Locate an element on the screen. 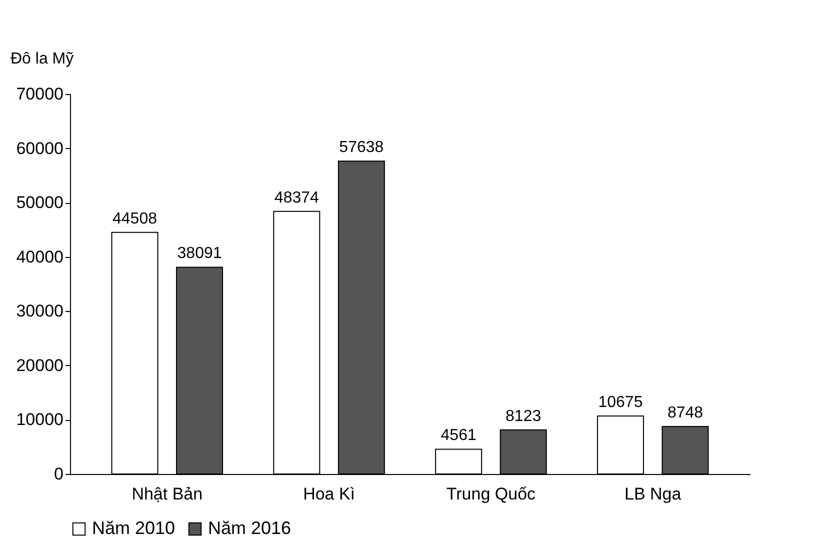 The height and width of the screenshot is (539, 829). y-tick-label: 20000 is located at coordinates (40, 365).